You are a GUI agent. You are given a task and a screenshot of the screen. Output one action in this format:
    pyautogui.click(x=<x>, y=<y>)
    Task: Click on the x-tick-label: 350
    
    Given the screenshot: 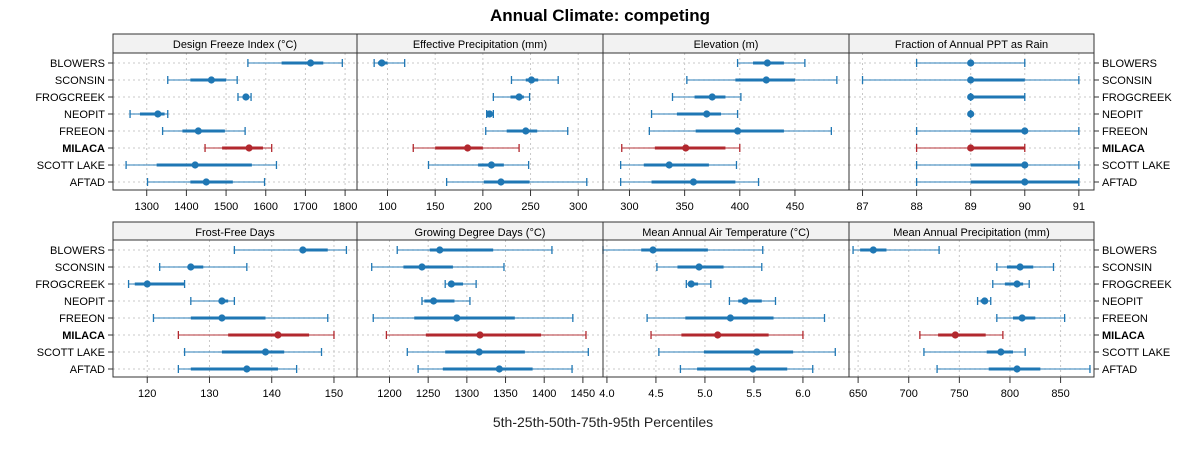 What is the action you would take?
    pyautogui.click(x=684, y=207)
    